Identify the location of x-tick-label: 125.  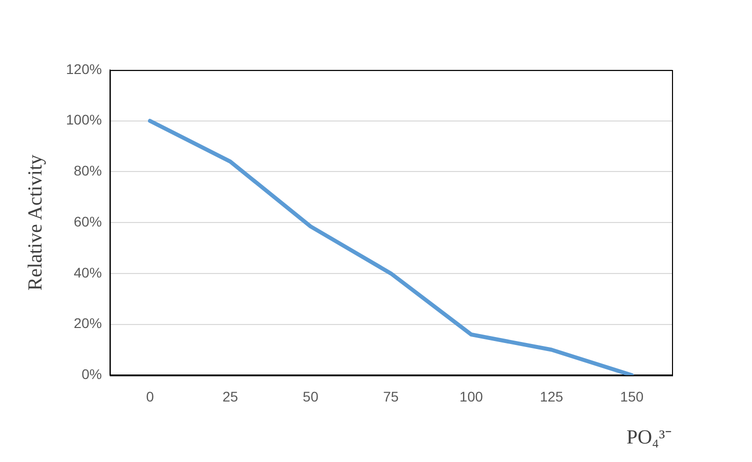
(552, 396).